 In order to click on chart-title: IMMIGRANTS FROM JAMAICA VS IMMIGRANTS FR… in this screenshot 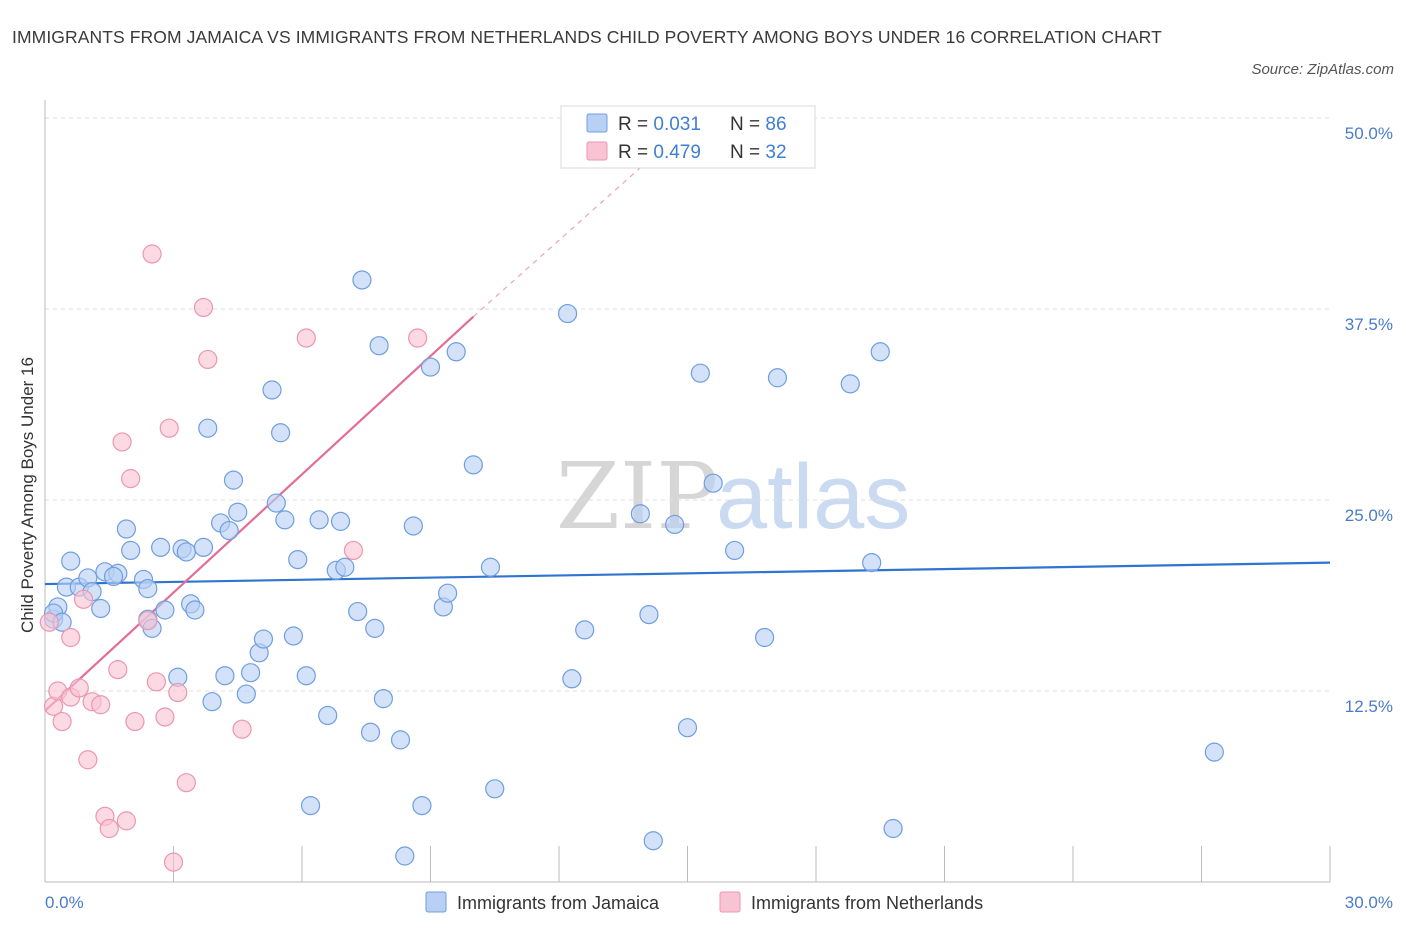, I will do `click(587, 37)`.